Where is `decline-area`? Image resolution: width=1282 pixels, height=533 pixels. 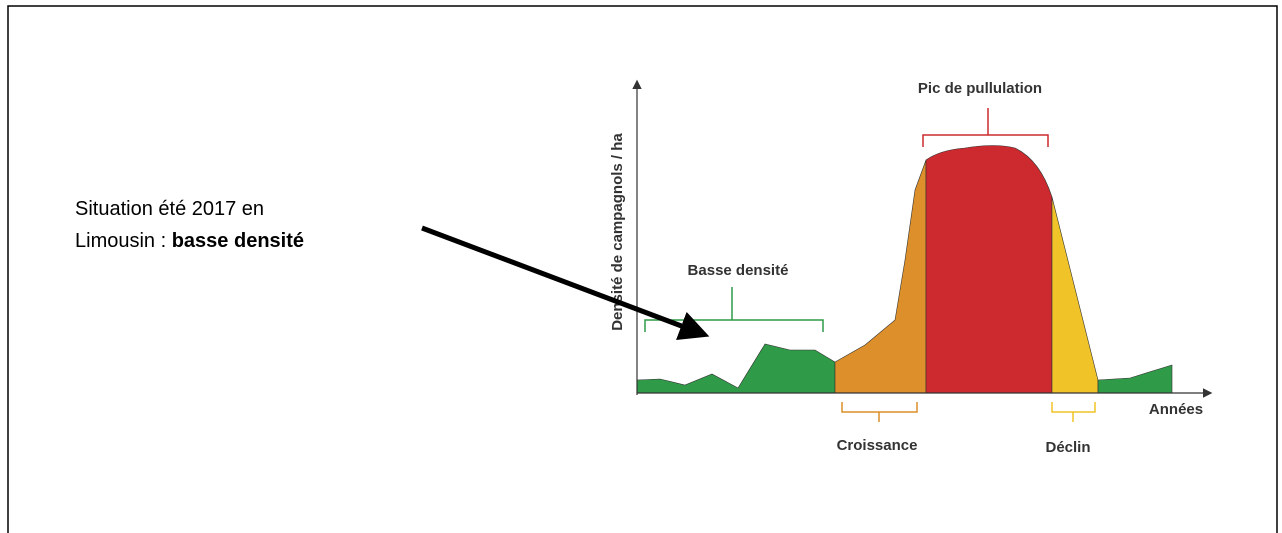 decline-area is located at coordinates (1075, 295).